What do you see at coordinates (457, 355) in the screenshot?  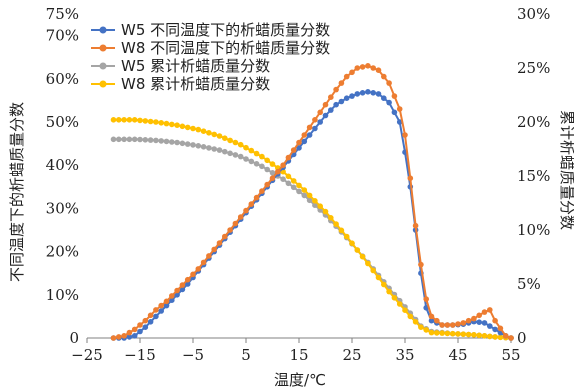 I see `x-tick-label: 45` at bounding box center [457, 355].